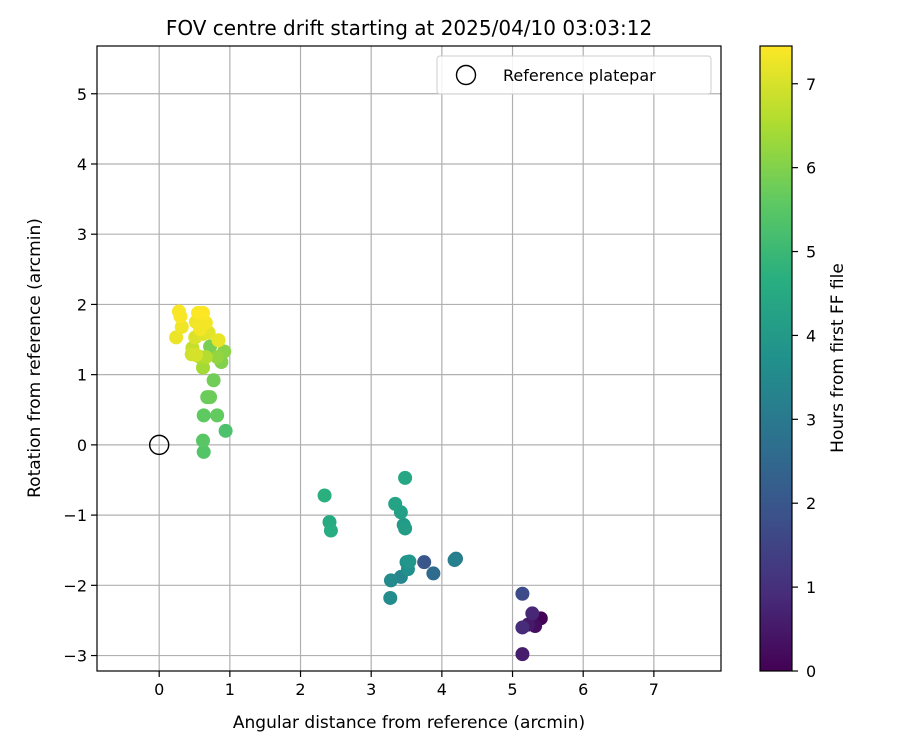 Image resolution: width=900 pixels, height=750 pixels. Describe the element at coordinates (583, 689) in the screenshot. I see `x-tick-label: 6` at that location.